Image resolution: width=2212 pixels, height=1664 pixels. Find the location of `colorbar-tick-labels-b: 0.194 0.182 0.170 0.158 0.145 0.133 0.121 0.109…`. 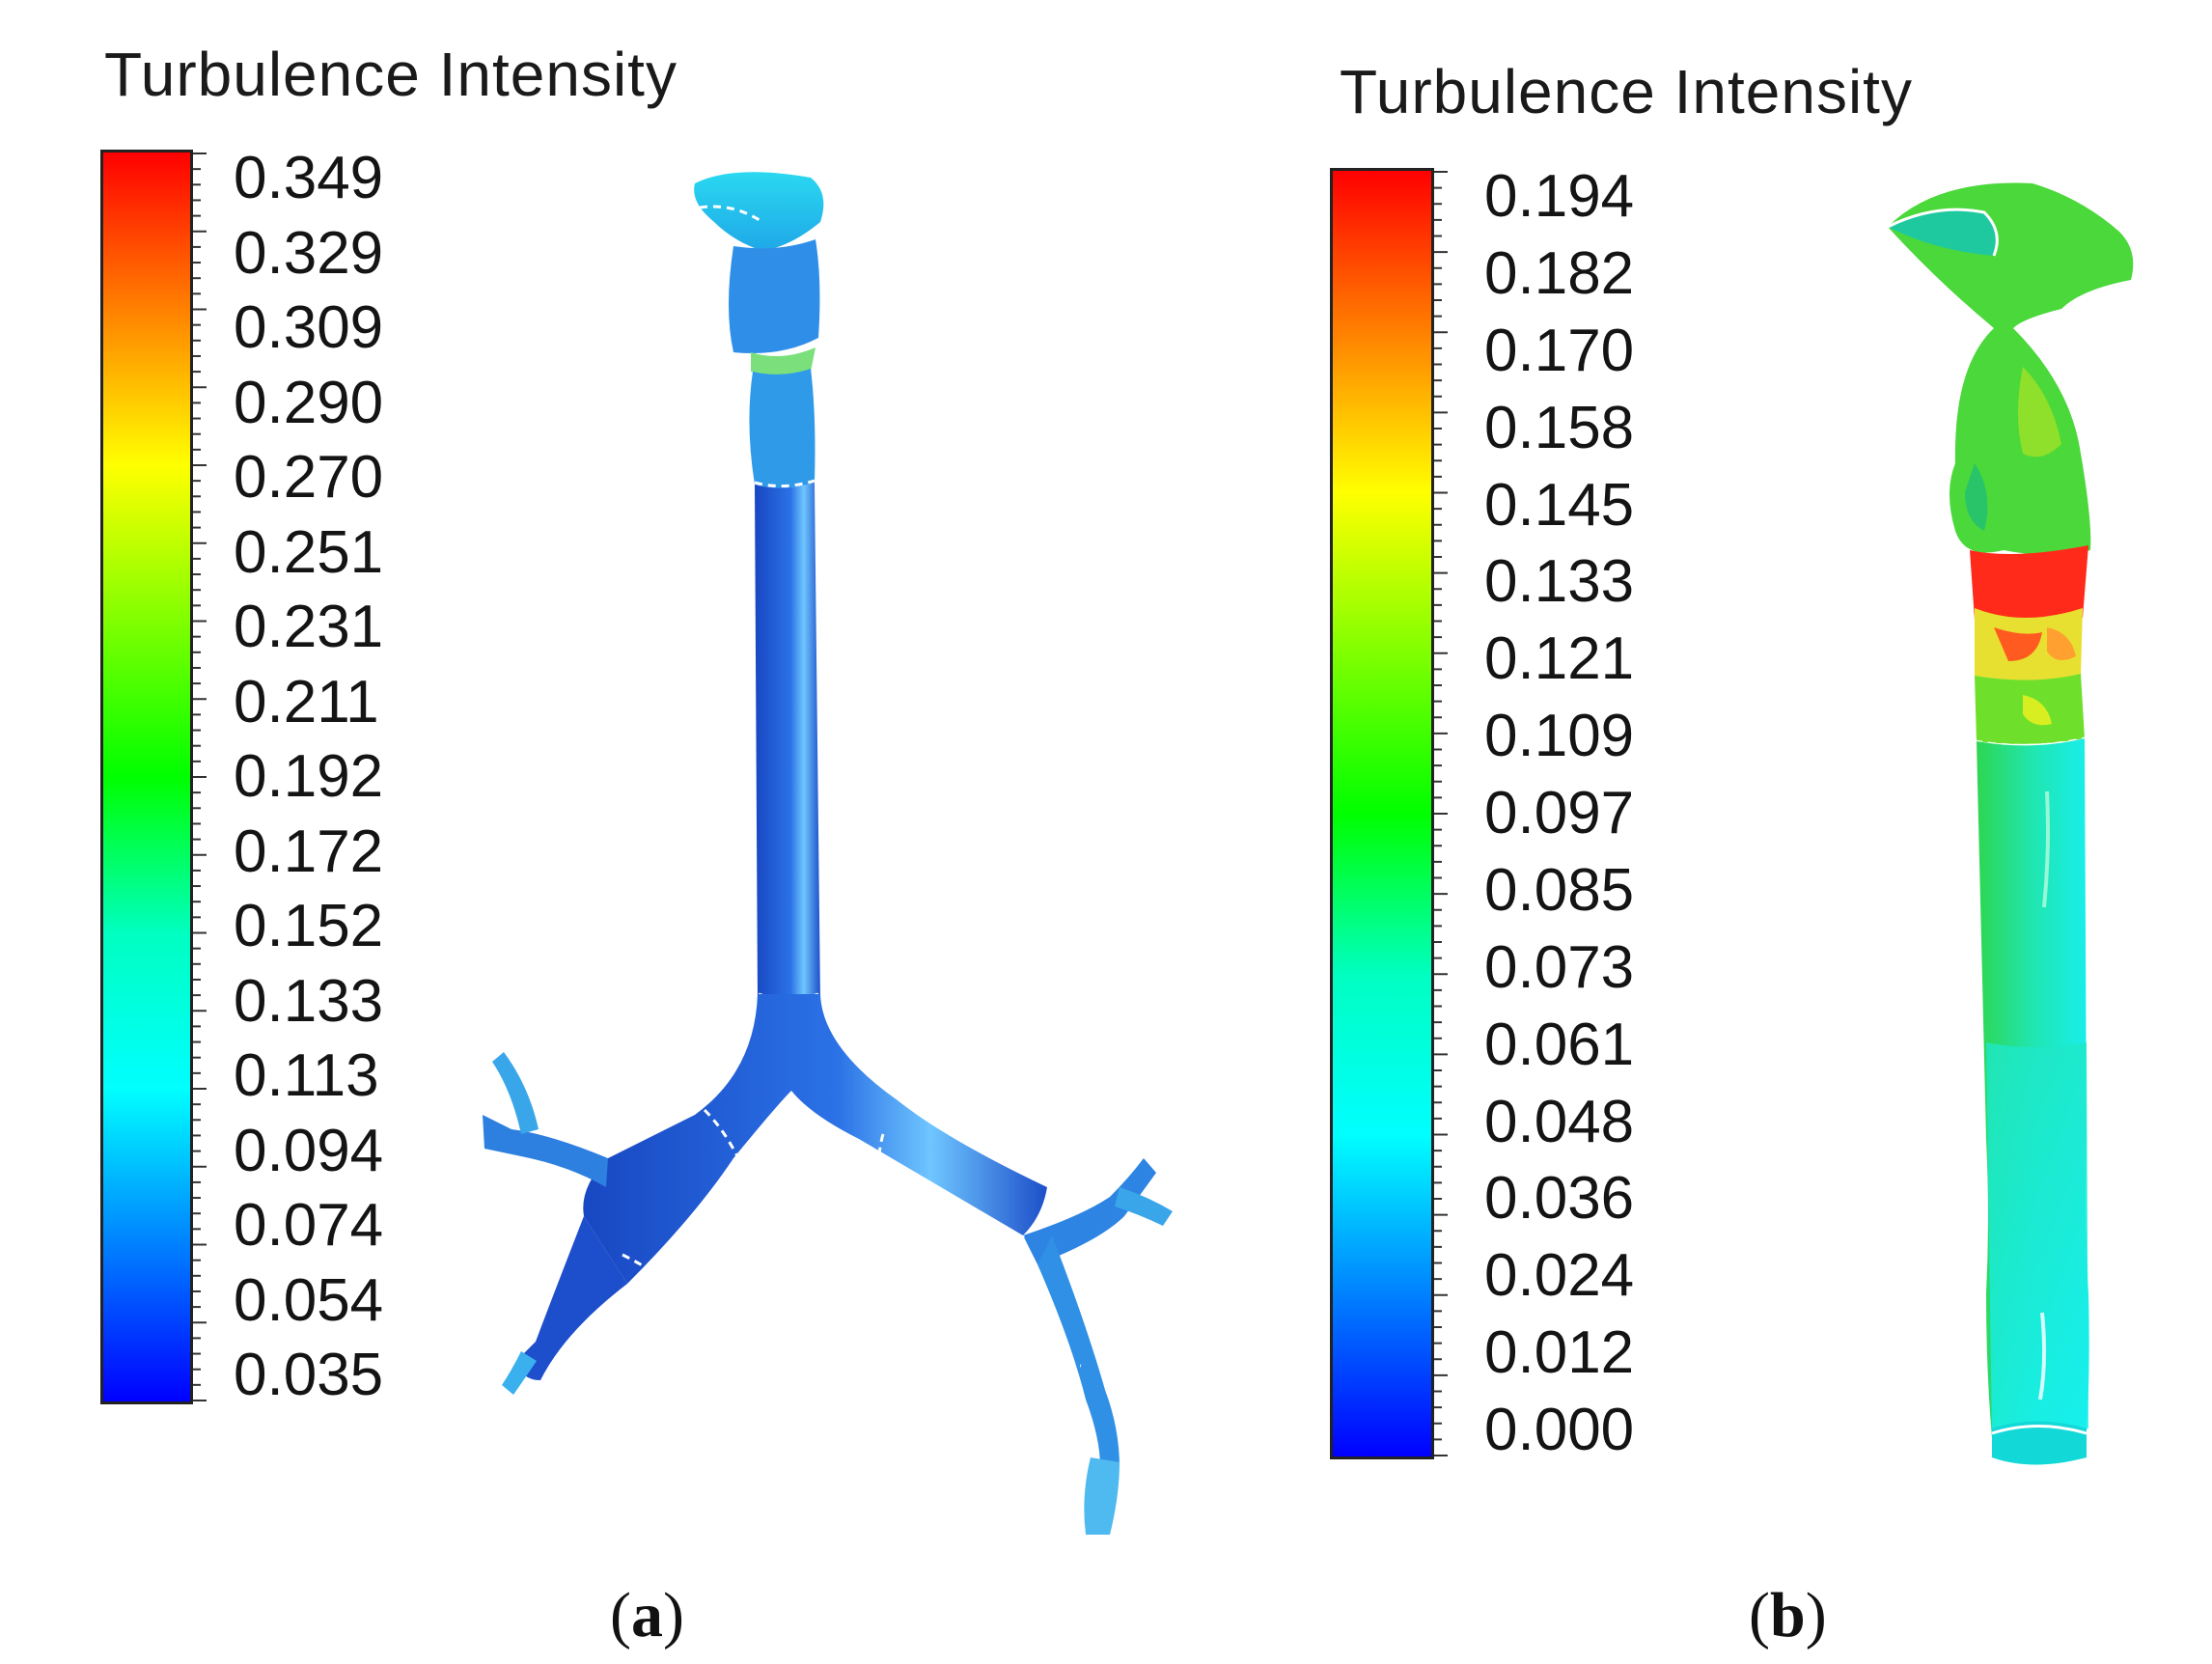

colorbar-tick-labels-b: 0.194 0.182 0.170 0.158 0.145 0.133 0.121 0.109… is located at coordinates (1600, 813).